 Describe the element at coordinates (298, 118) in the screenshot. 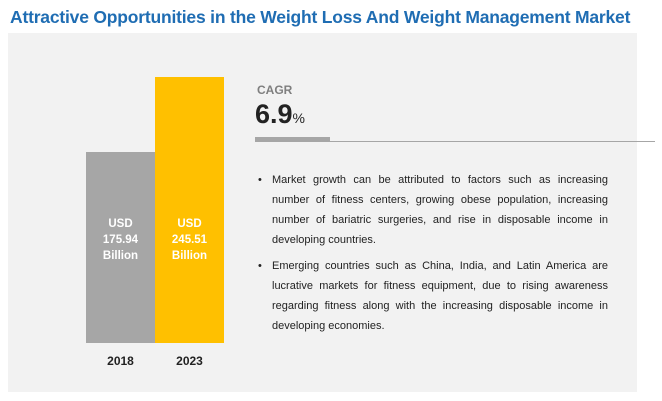

I see `cagr-unit: %` at that location.